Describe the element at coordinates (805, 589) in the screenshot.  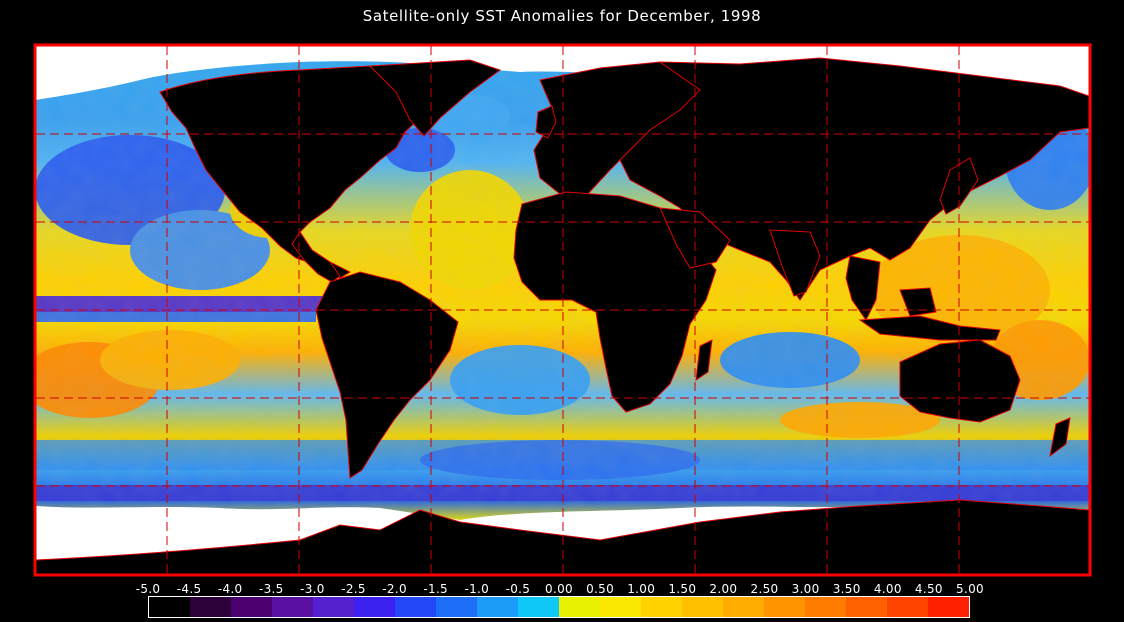
I see `colorbar-tick-label: 3.00` at that location.